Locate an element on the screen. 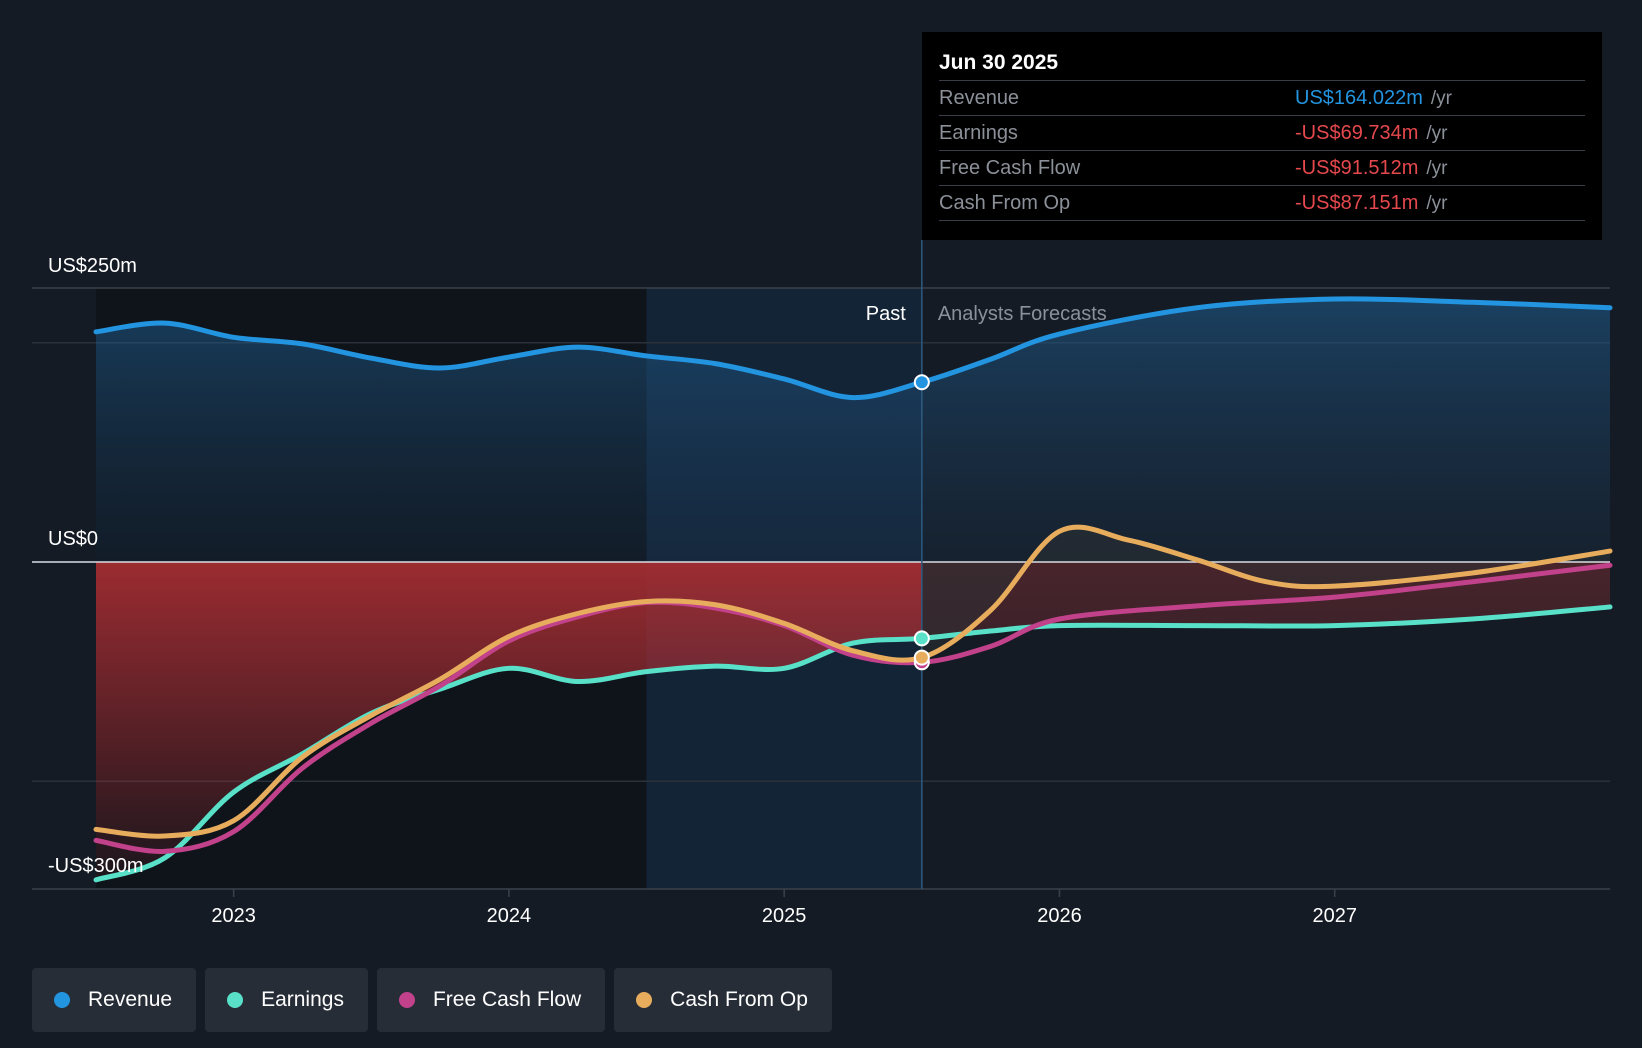  legend-label: Cash From Op is located at coordinates (739, 999).